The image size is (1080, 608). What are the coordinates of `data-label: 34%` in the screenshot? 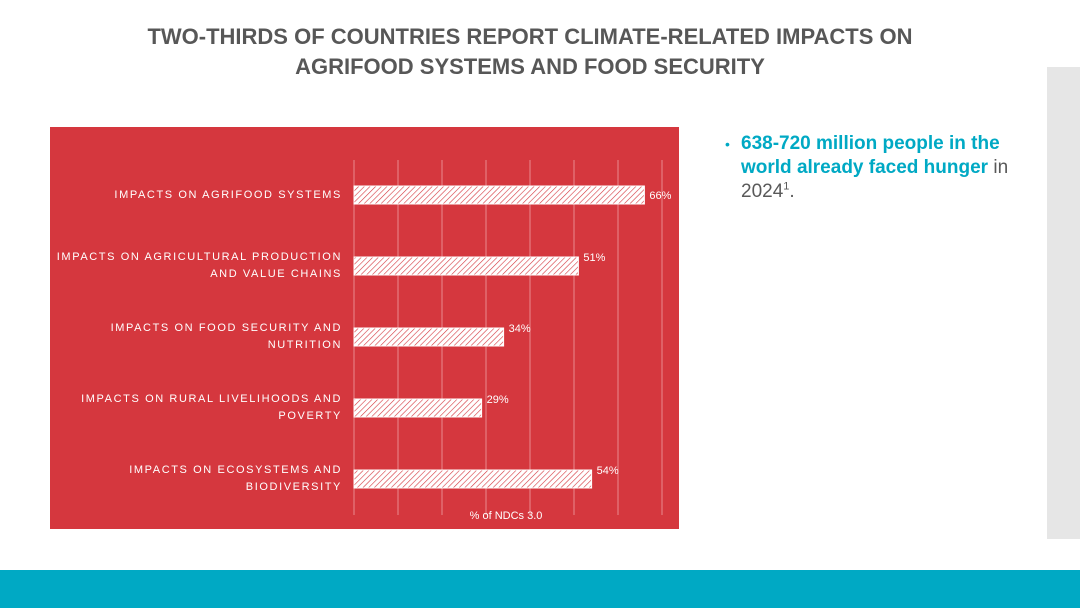 It's located at (520, 329).